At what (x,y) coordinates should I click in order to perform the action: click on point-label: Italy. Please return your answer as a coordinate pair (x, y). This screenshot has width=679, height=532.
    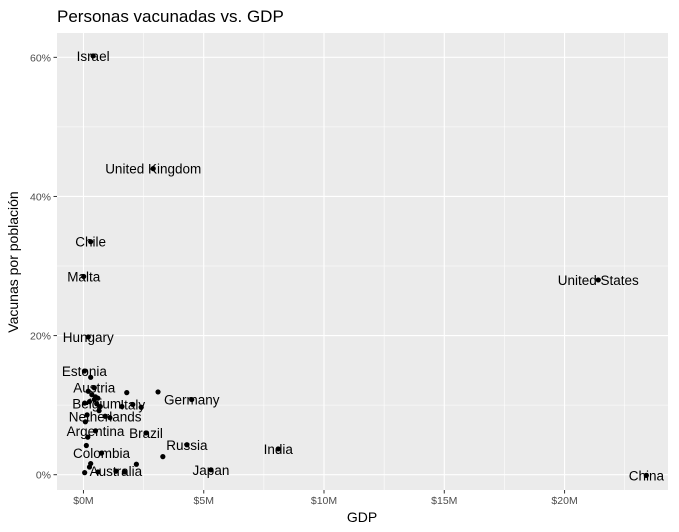
    Looking at the image, I should click on (132, 404).